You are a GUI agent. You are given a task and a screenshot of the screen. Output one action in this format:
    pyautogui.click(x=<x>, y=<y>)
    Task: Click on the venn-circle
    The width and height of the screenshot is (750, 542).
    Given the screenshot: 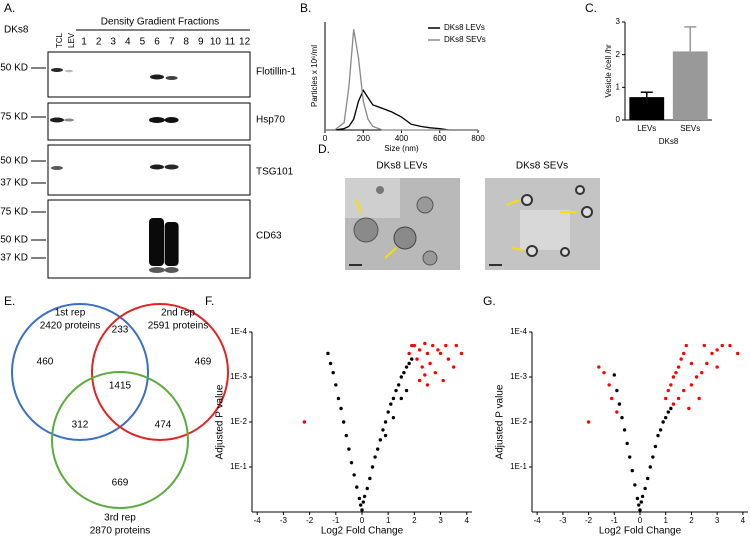 What is the action you would take?
    pyautogui.click(x=80, y=372)
    